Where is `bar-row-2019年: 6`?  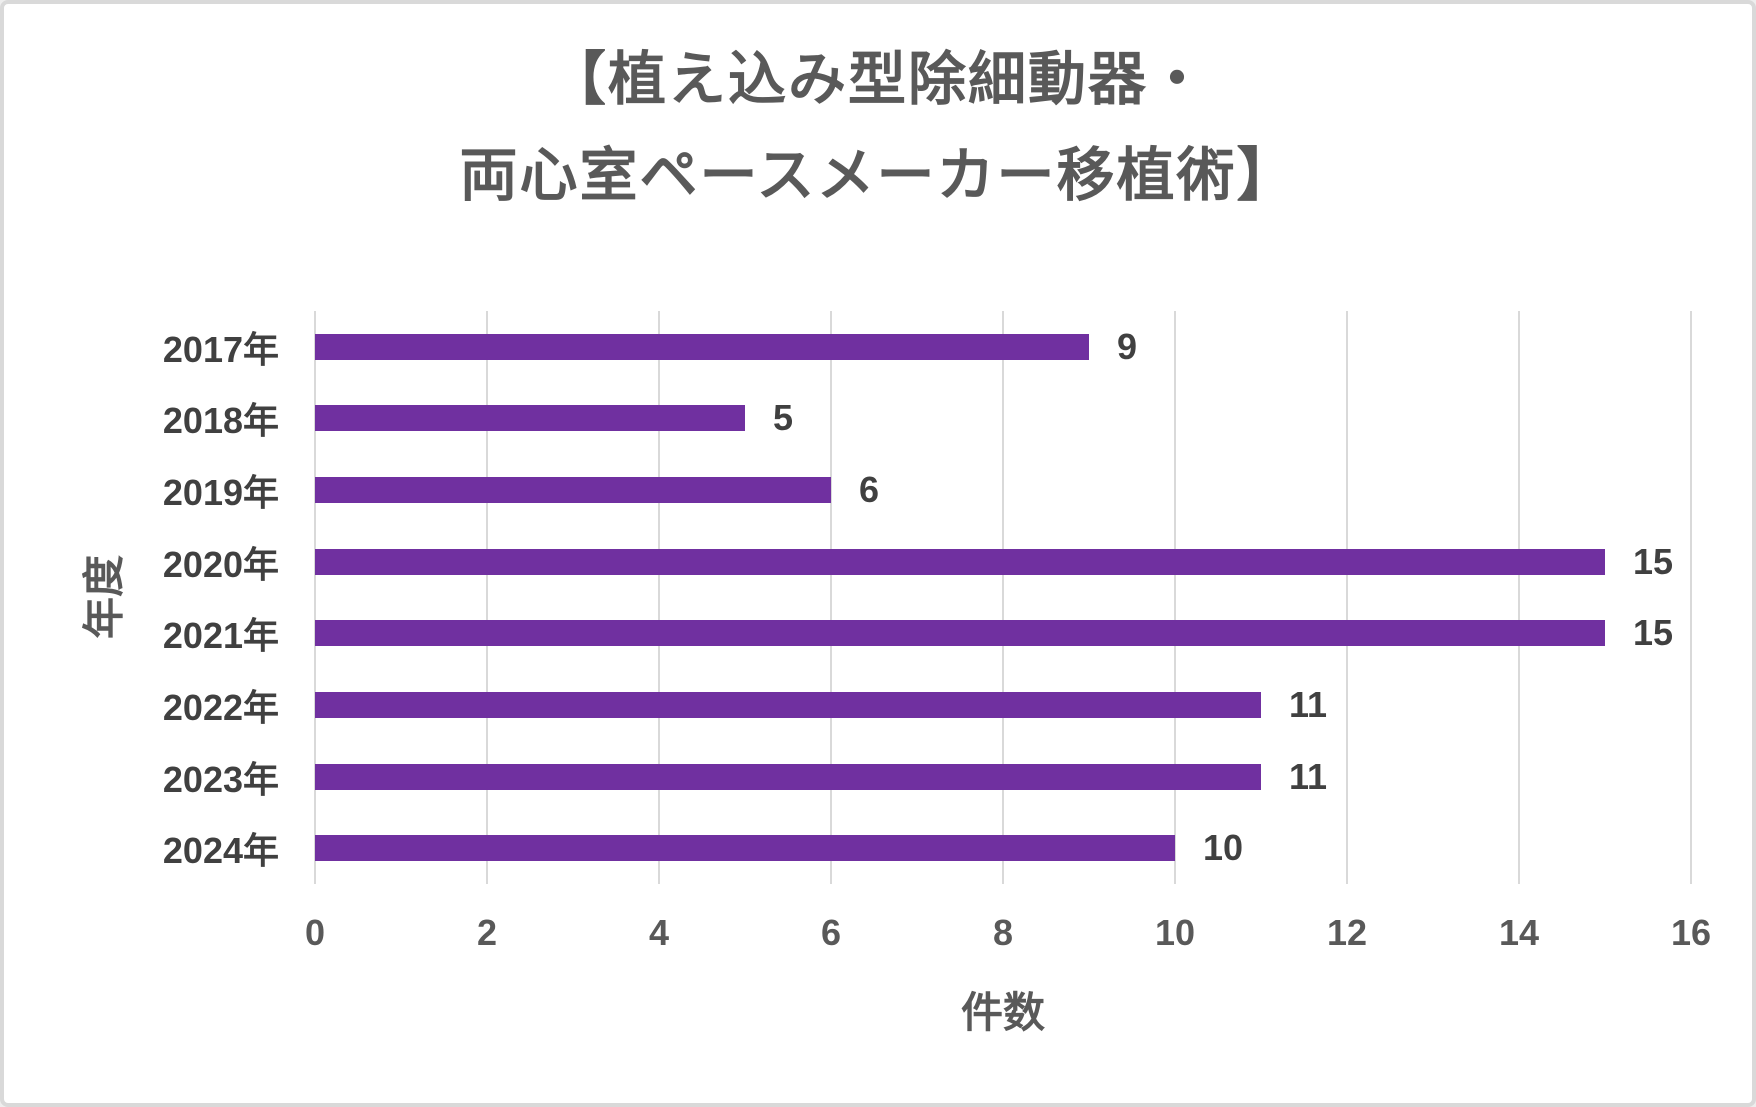 bar-row-2019年: 6 is located at coordinates (1003, 490).